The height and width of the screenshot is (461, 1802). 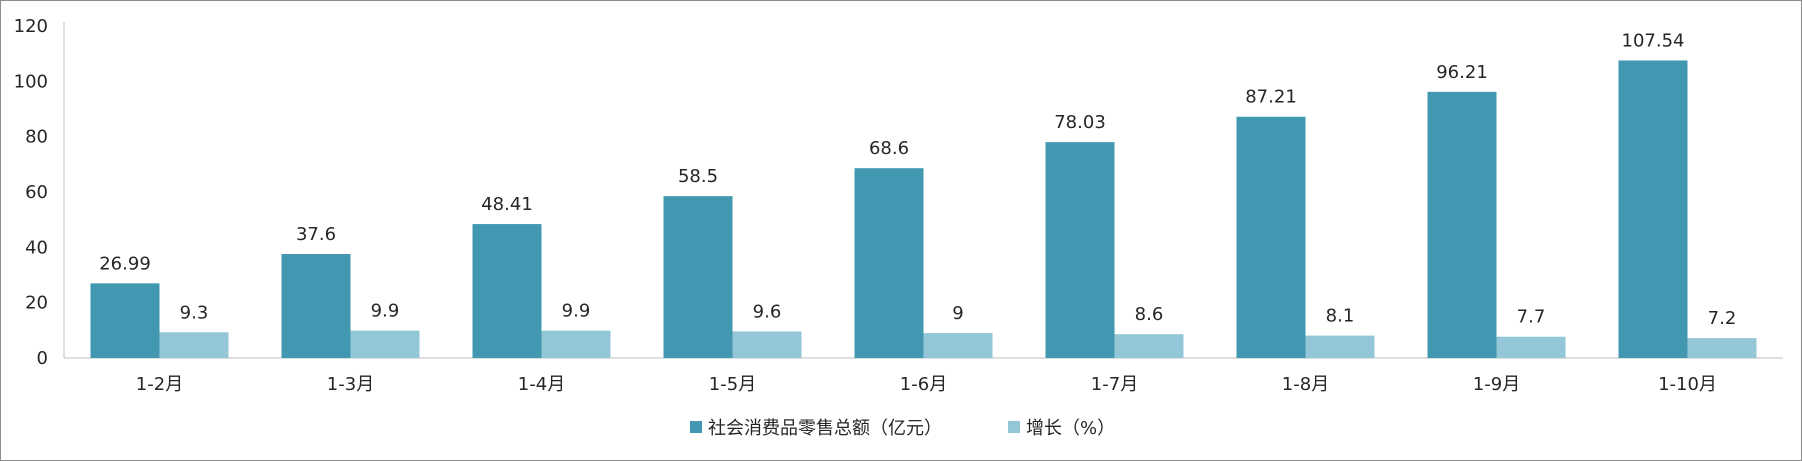 I want to click on x-tick-label: 1-7月, so click(x=1114, y=384).